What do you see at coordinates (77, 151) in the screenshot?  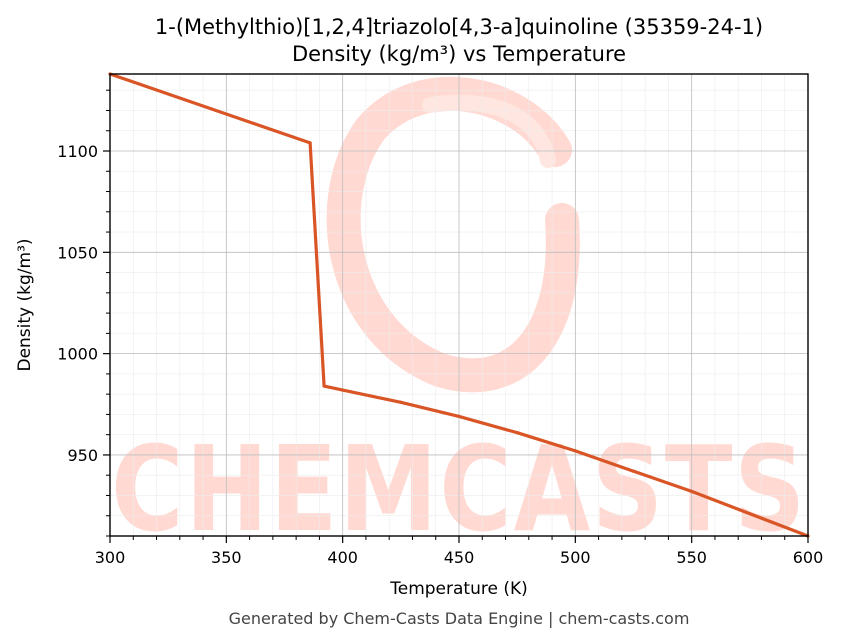 I see `y-tick-label: 1100` at bounding box center [77, 151].